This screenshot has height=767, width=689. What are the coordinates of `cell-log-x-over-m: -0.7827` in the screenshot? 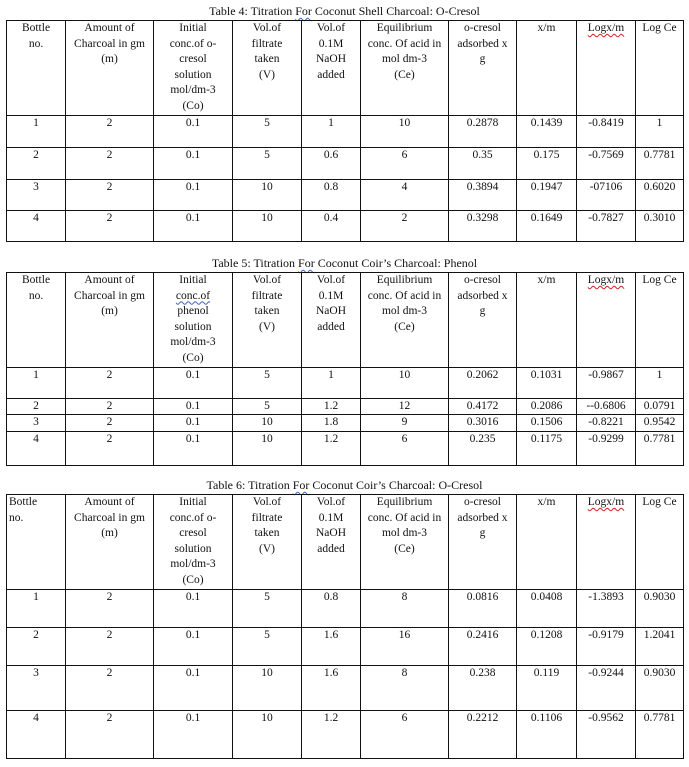 It's located at (606, 225).